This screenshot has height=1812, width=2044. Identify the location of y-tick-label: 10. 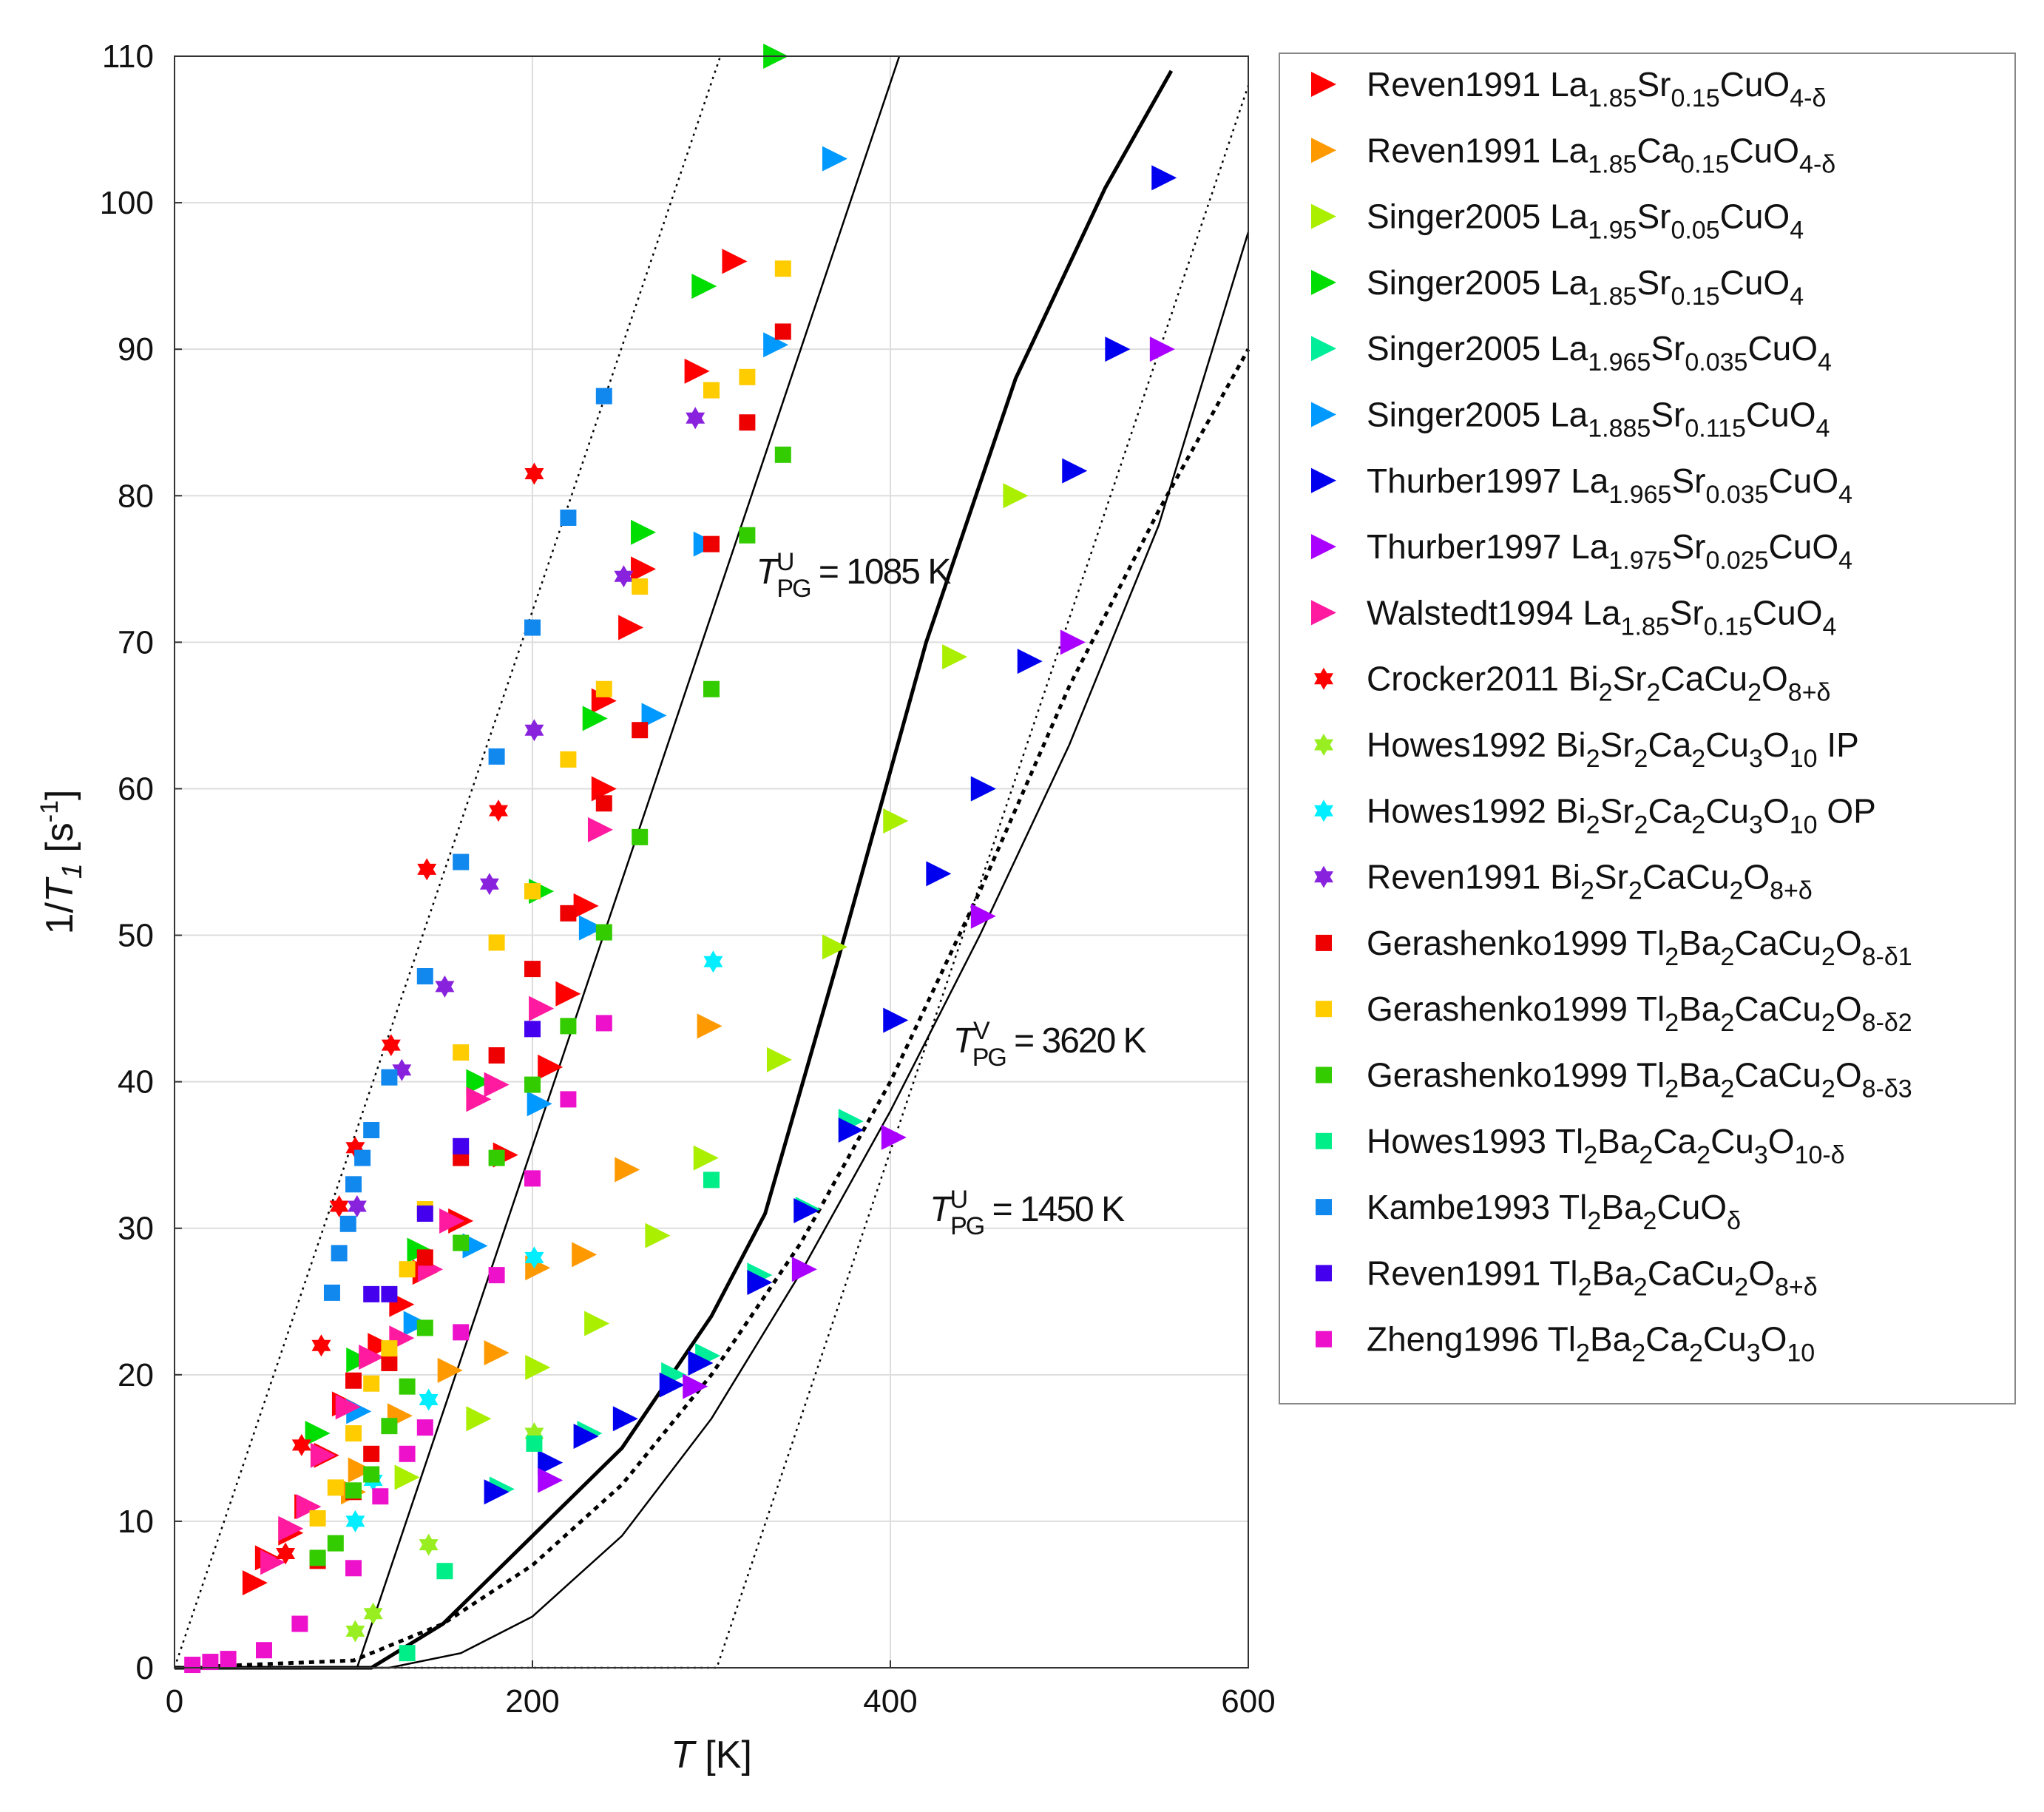
(136, 1522).